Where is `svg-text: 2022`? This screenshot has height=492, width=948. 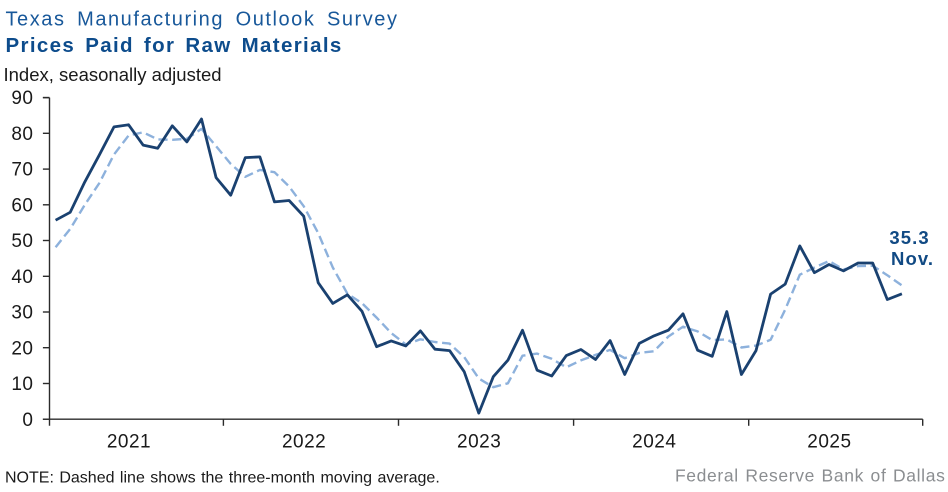
svg-text: 2022 is located at coordinates (304, 442).